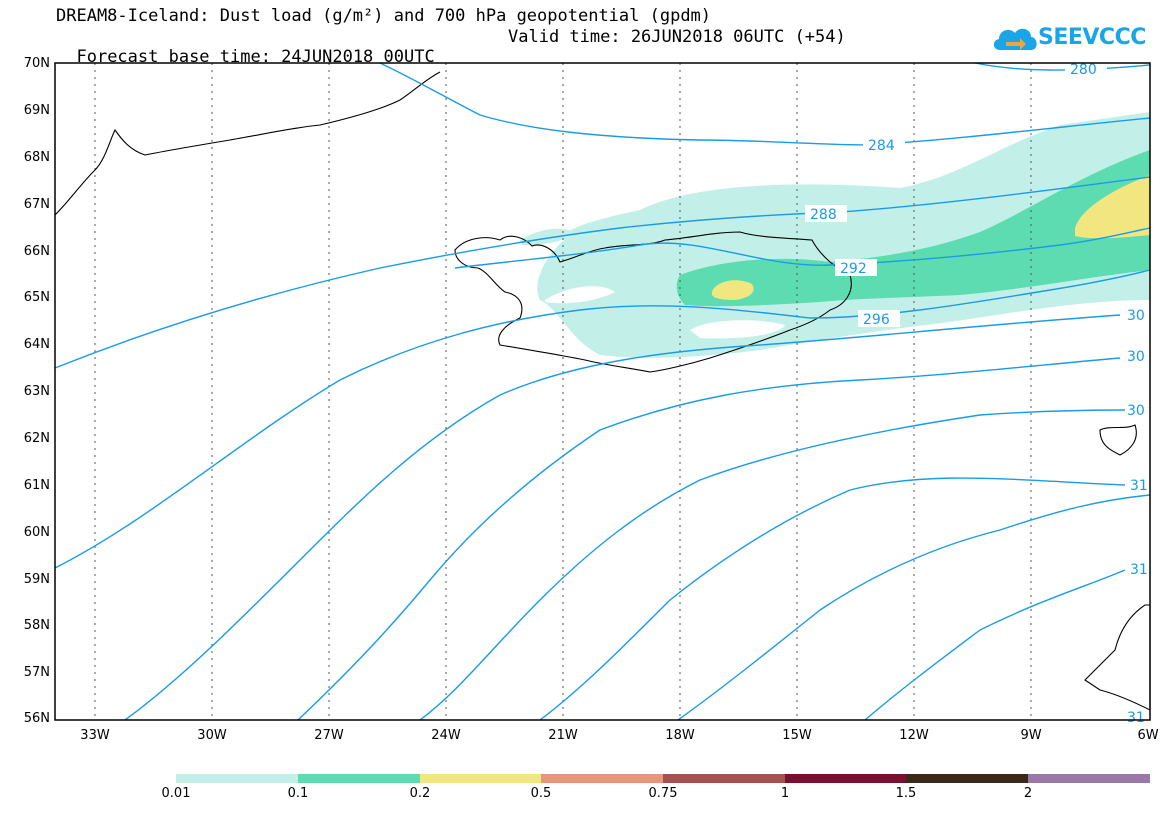 This screenshot has height=815, width=1175. Describe the element at coordinates (914, 735) in the screenshot. I see `lon-label: 12W` at that location.